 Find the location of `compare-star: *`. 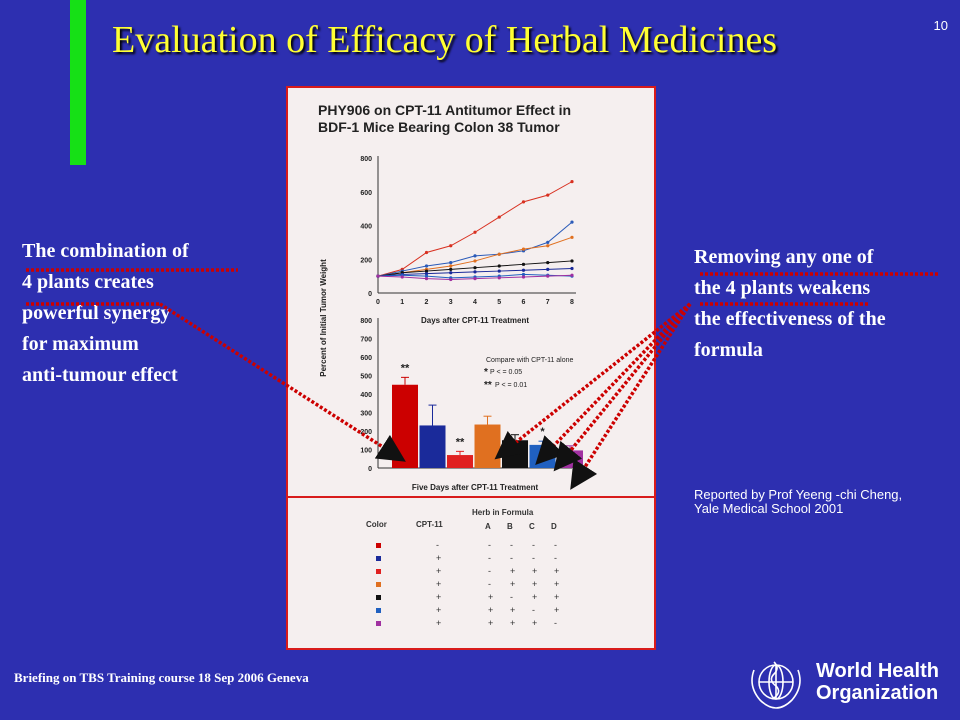

compare-star: * is located at coordinates (486, 372).